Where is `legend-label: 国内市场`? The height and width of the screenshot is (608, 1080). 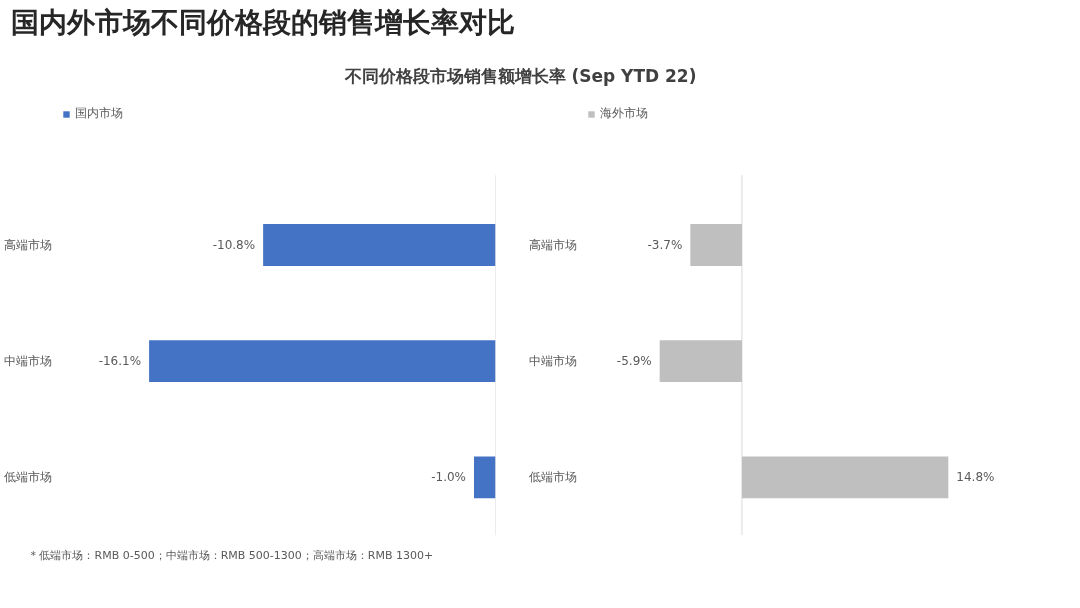 legend-label: 国内市场 is located at coordinates (99, 113).